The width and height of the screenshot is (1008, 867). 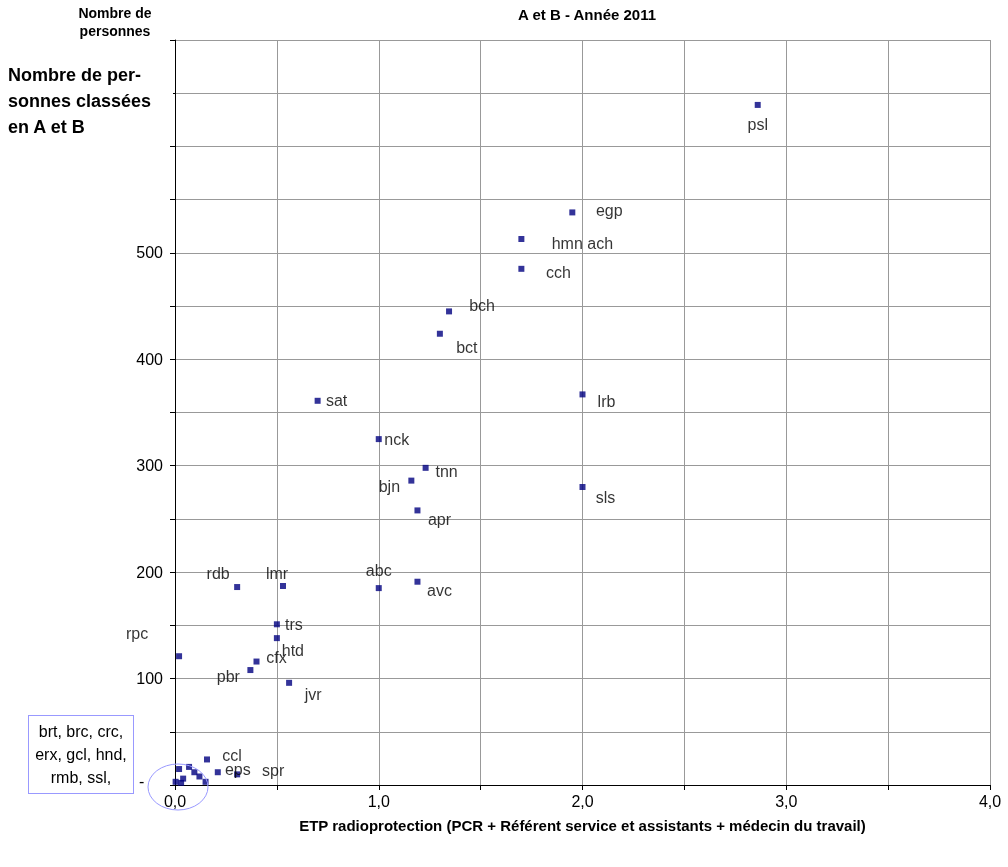 What do you see at coordinates (558, 273) in the screenshot?
I see `data-label: cch` at bounding box center [558, 273].